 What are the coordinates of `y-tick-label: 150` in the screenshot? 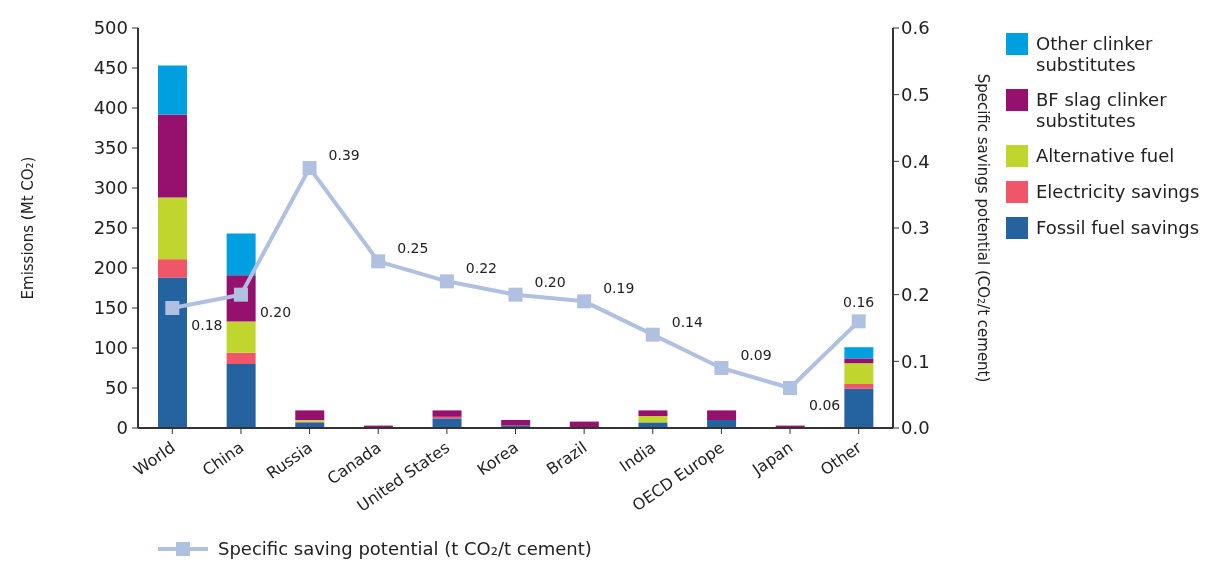 It's located at (110, 307).